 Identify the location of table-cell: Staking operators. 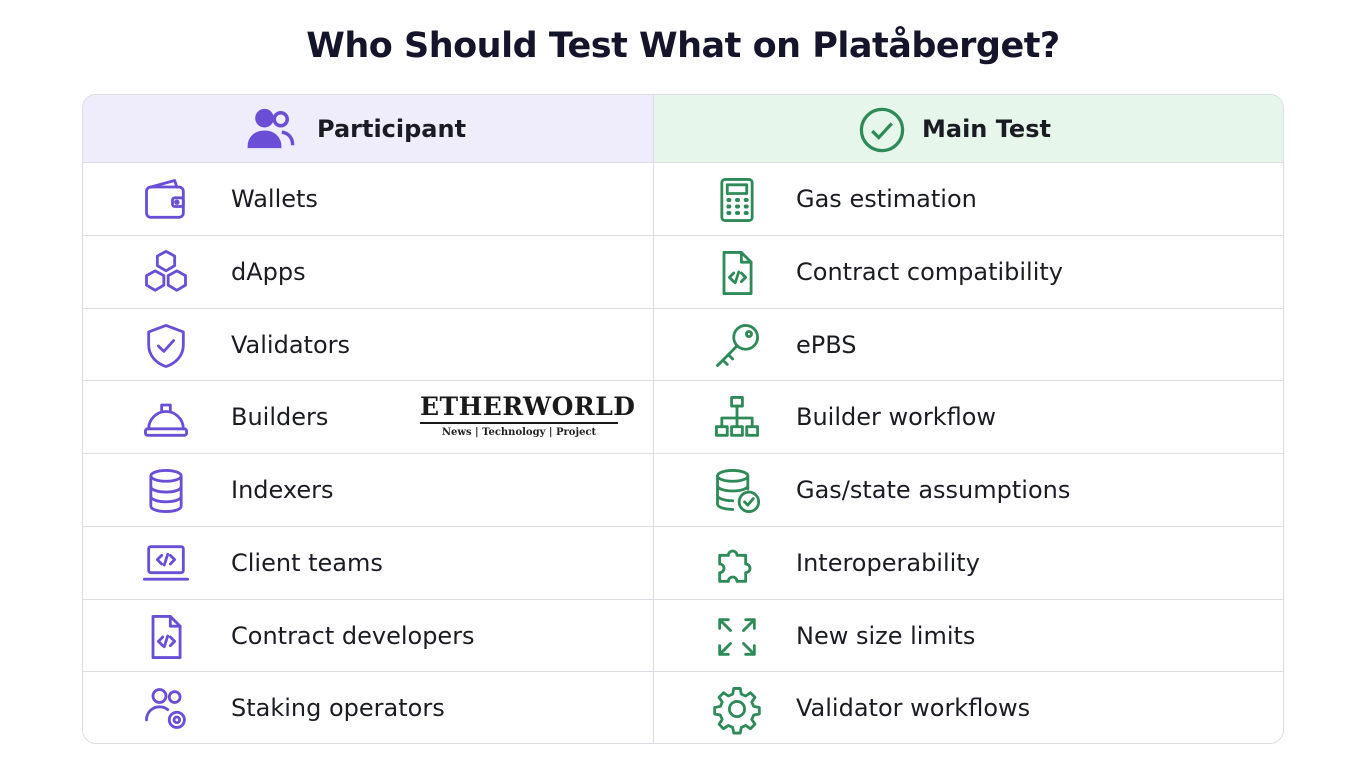
(368, 707).